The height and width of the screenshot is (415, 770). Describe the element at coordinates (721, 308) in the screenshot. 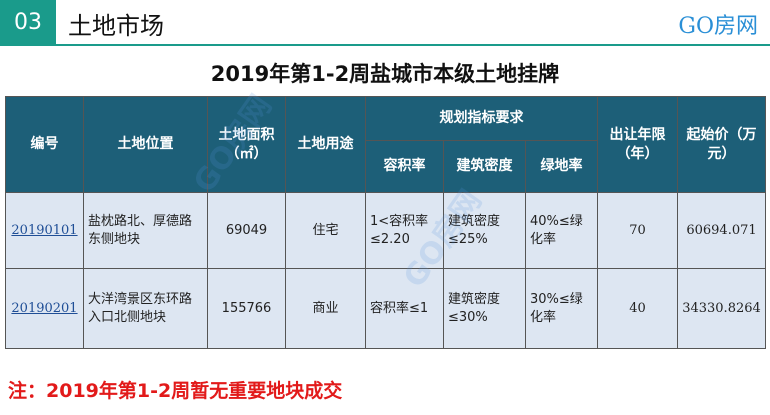

I see `starting-price: 34330.8264` at that location.